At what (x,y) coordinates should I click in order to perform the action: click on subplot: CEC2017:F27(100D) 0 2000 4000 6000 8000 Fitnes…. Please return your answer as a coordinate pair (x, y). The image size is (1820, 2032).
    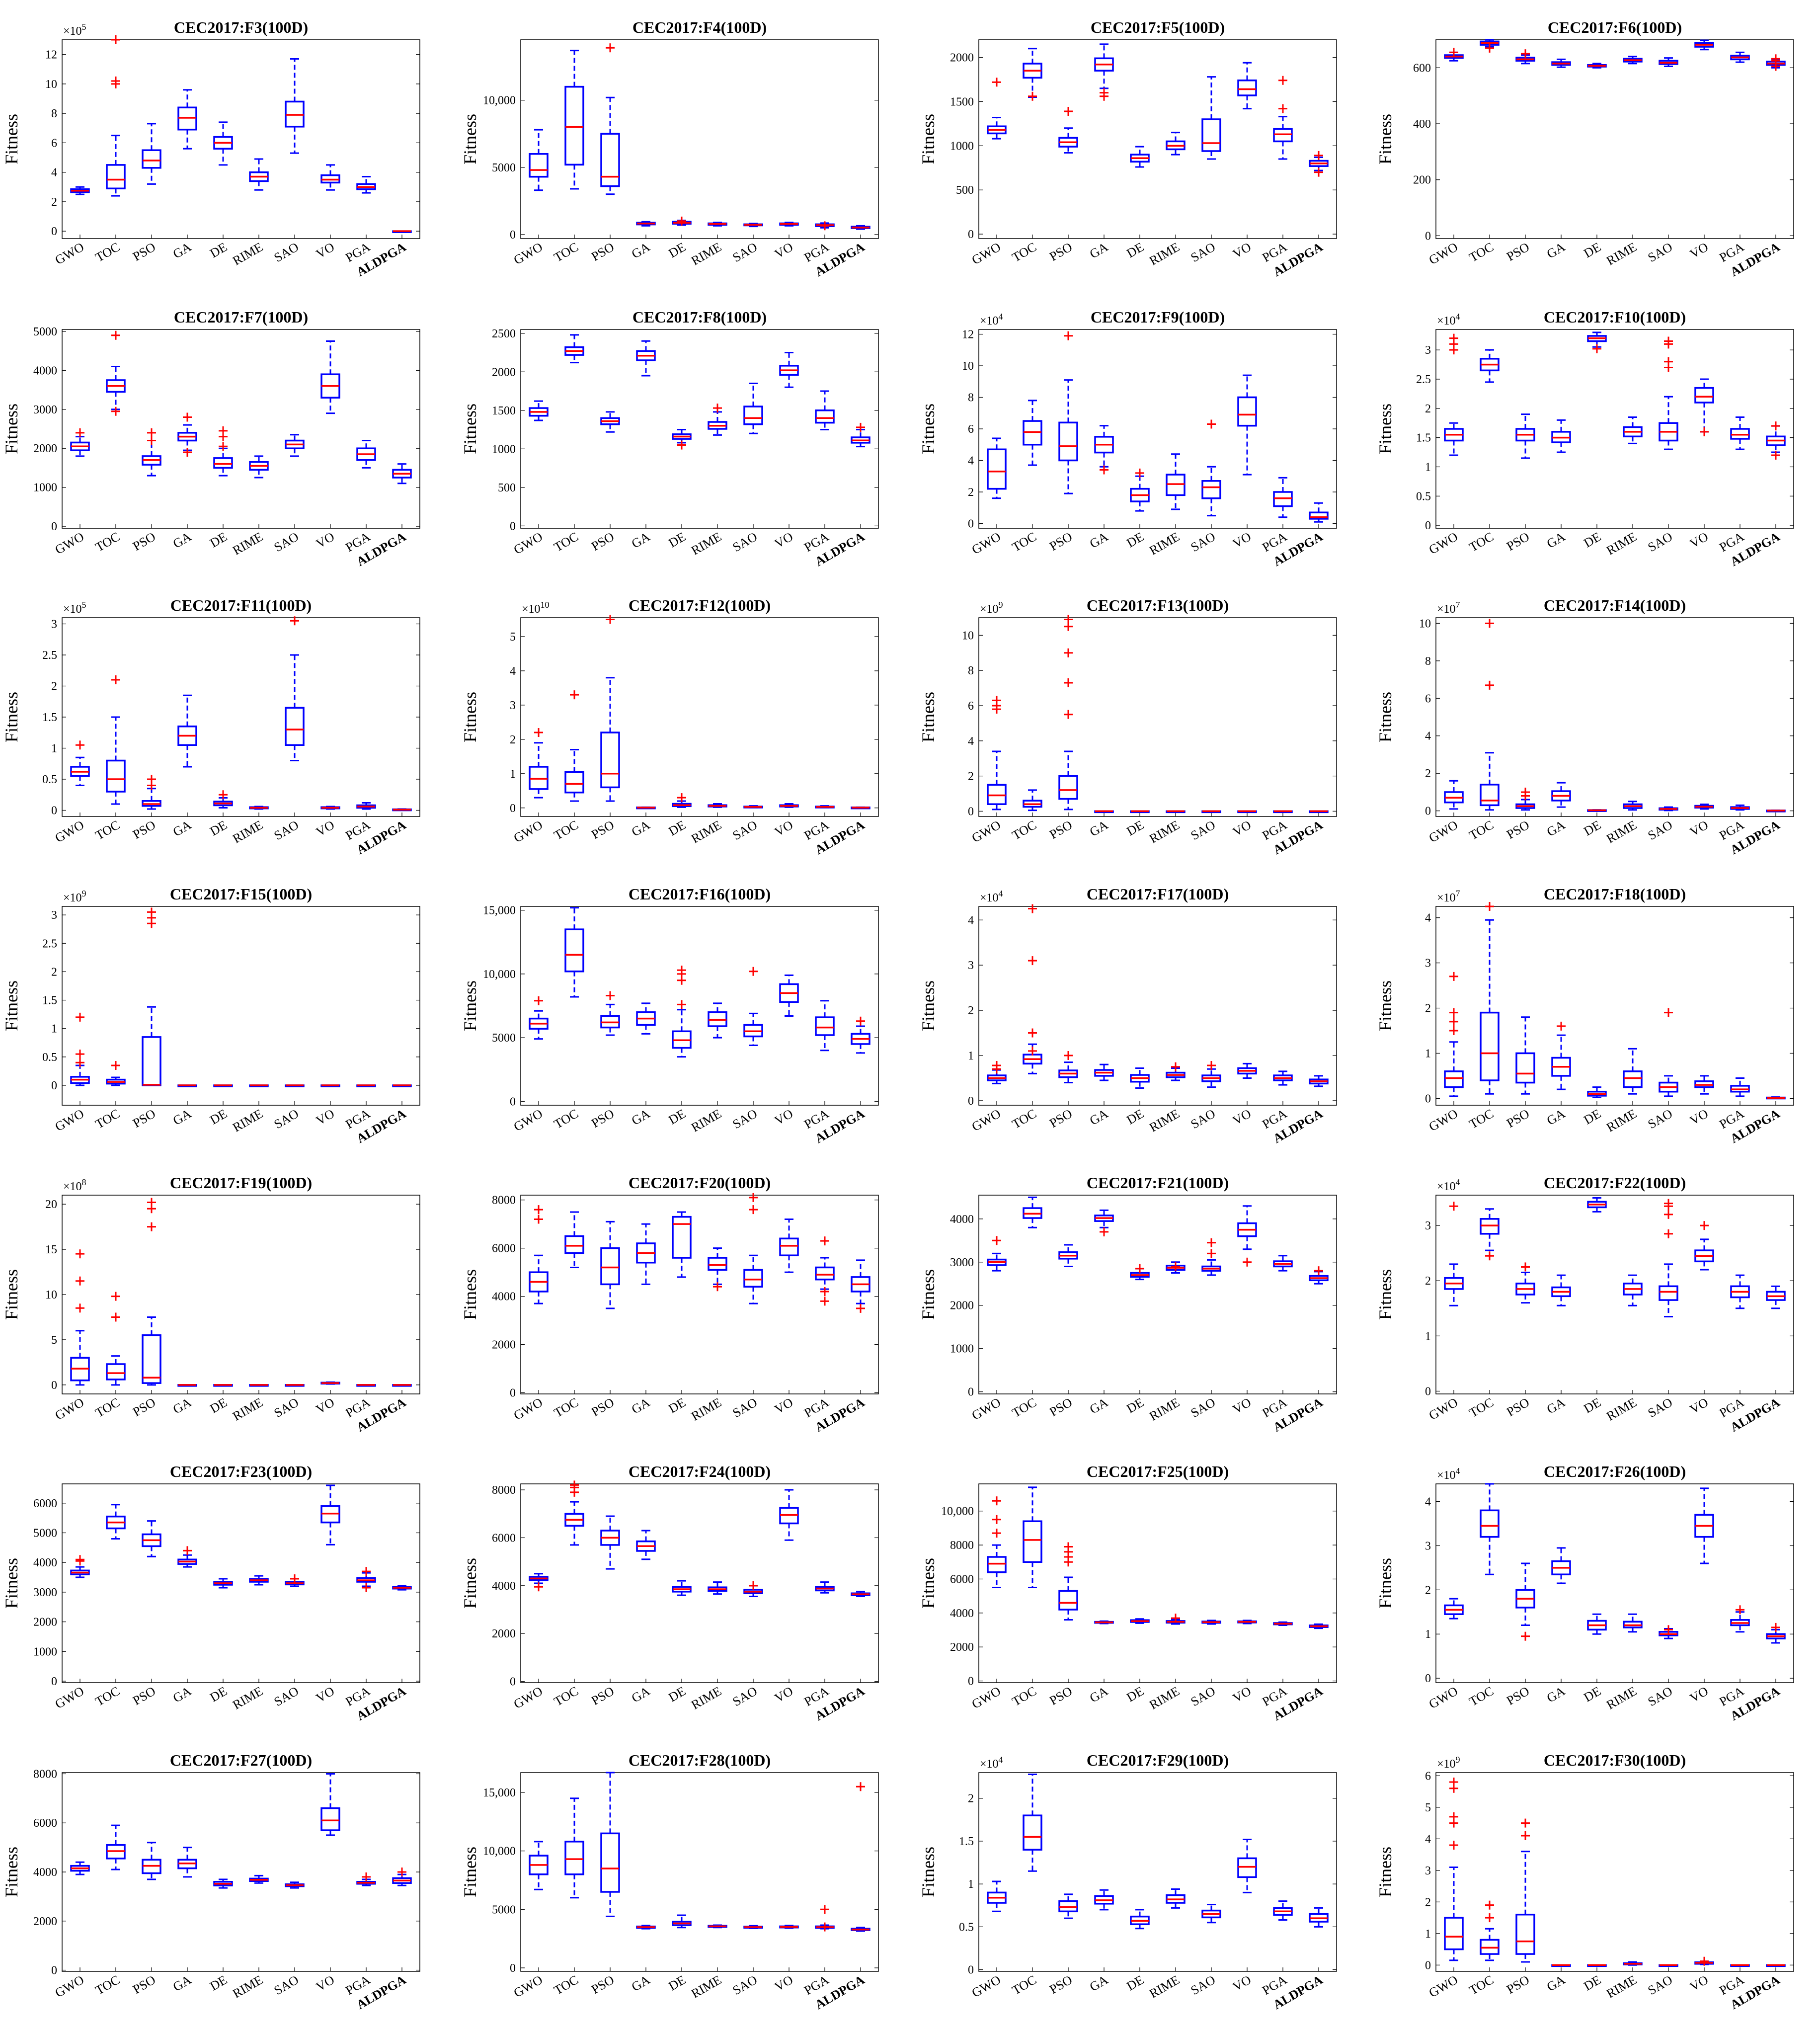
    Looking at the image, I should click on (210, 1881).